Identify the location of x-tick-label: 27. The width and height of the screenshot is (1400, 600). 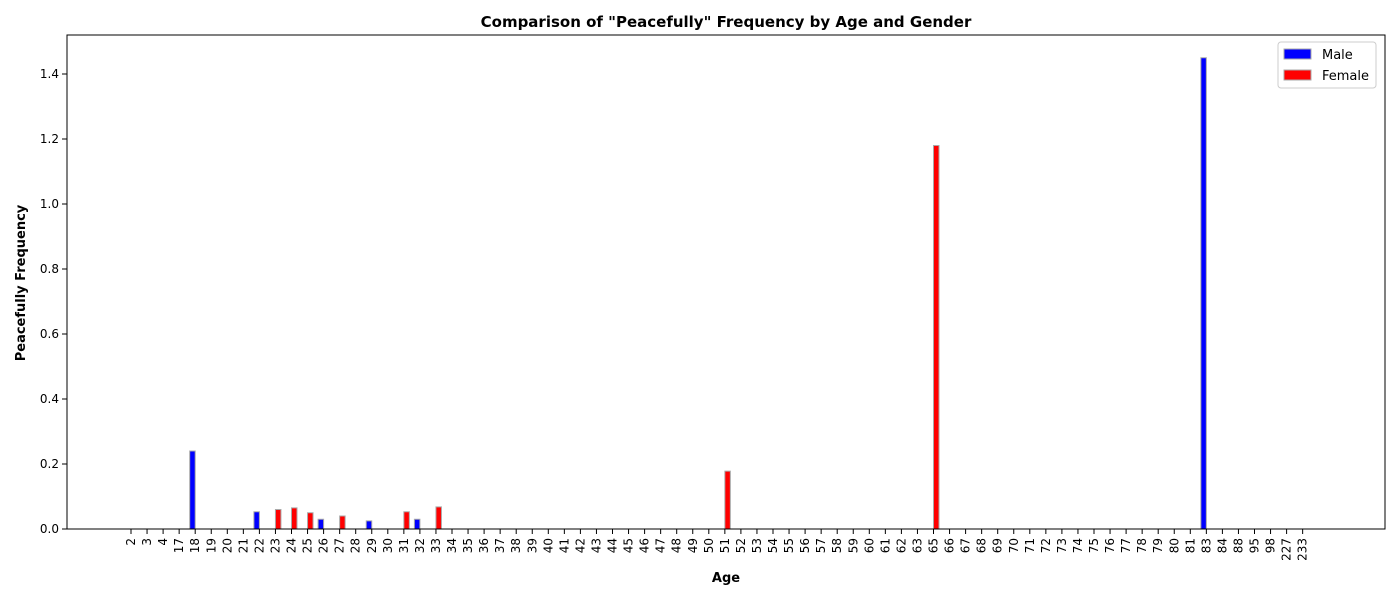
(340, 545).